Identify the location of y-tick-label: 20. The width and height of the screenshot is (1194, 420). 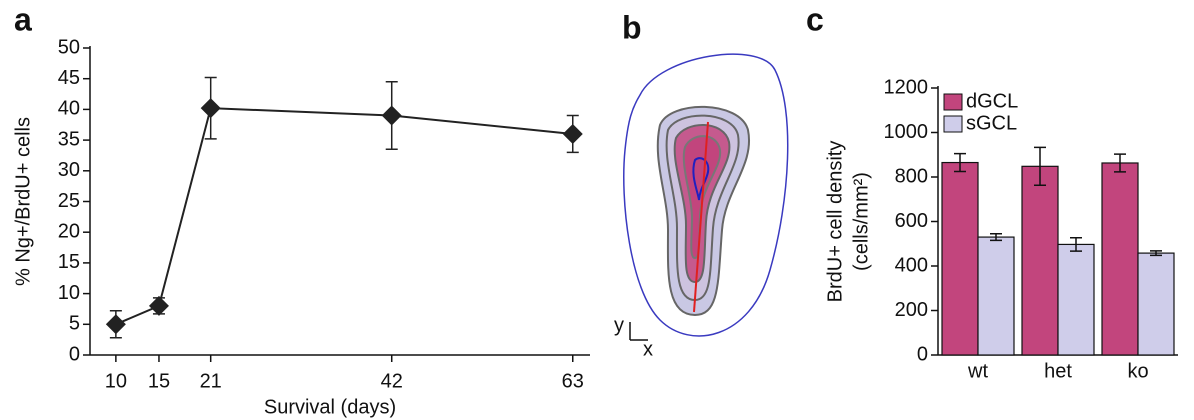
(69, 231).